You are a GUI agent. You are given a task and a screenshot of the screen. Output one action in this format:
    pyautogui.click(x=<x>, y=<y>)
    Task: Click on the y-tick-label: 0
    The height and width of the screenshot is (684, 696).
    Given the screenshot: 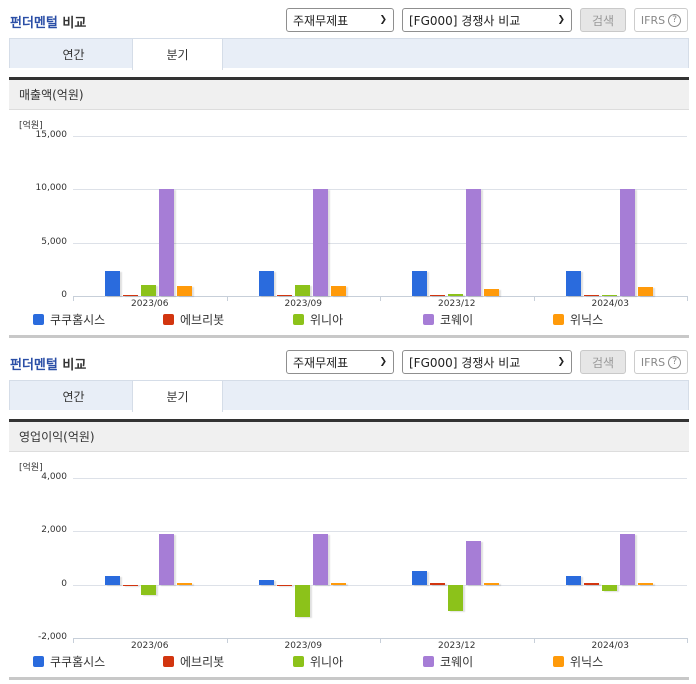 What is the action you would take?
    pyautogui.click(x=64, y=583)
    